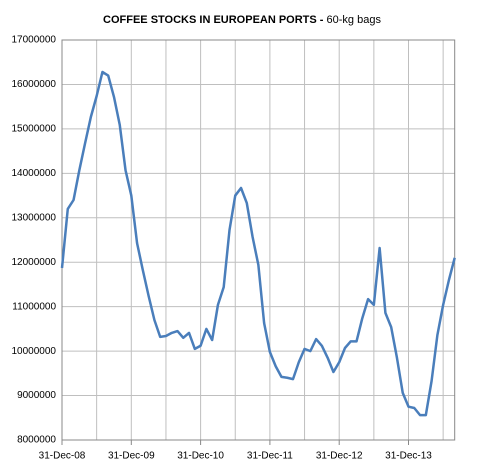 This screenshot has width=484, height=474. What do you see at coordinates (62, 456) in the screenshot?
I see `x-tick-label: 31-Dec-08` at bounding box center [62, 456].